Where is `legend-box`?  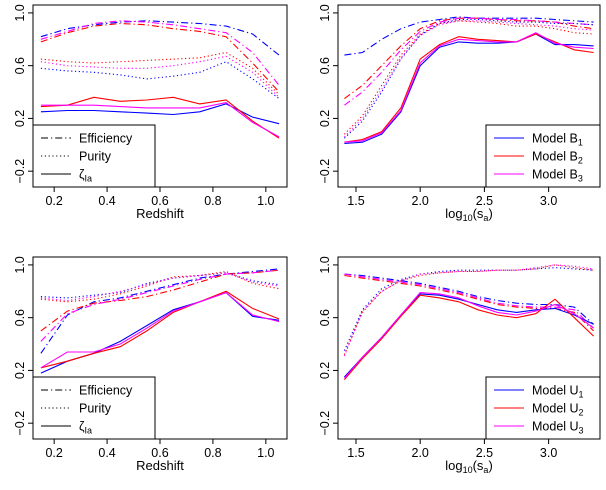 legend-box is located at coordinates (543, 408).